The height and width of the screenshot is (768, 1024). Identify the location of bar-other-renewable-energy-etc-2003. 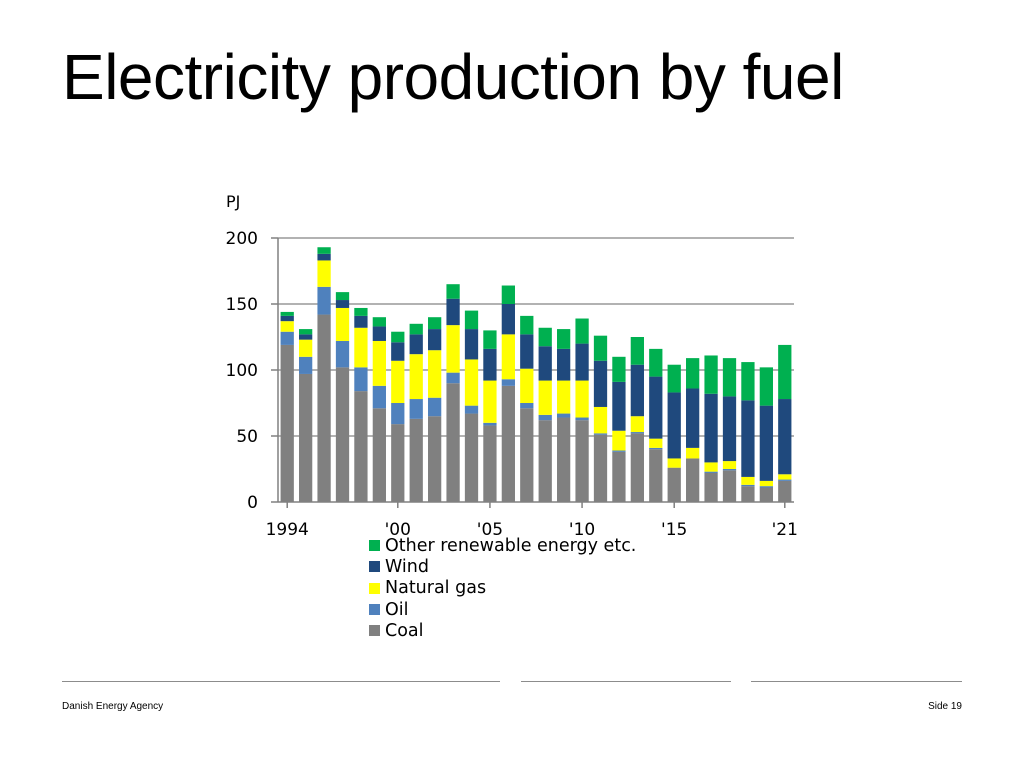
(453, 291).